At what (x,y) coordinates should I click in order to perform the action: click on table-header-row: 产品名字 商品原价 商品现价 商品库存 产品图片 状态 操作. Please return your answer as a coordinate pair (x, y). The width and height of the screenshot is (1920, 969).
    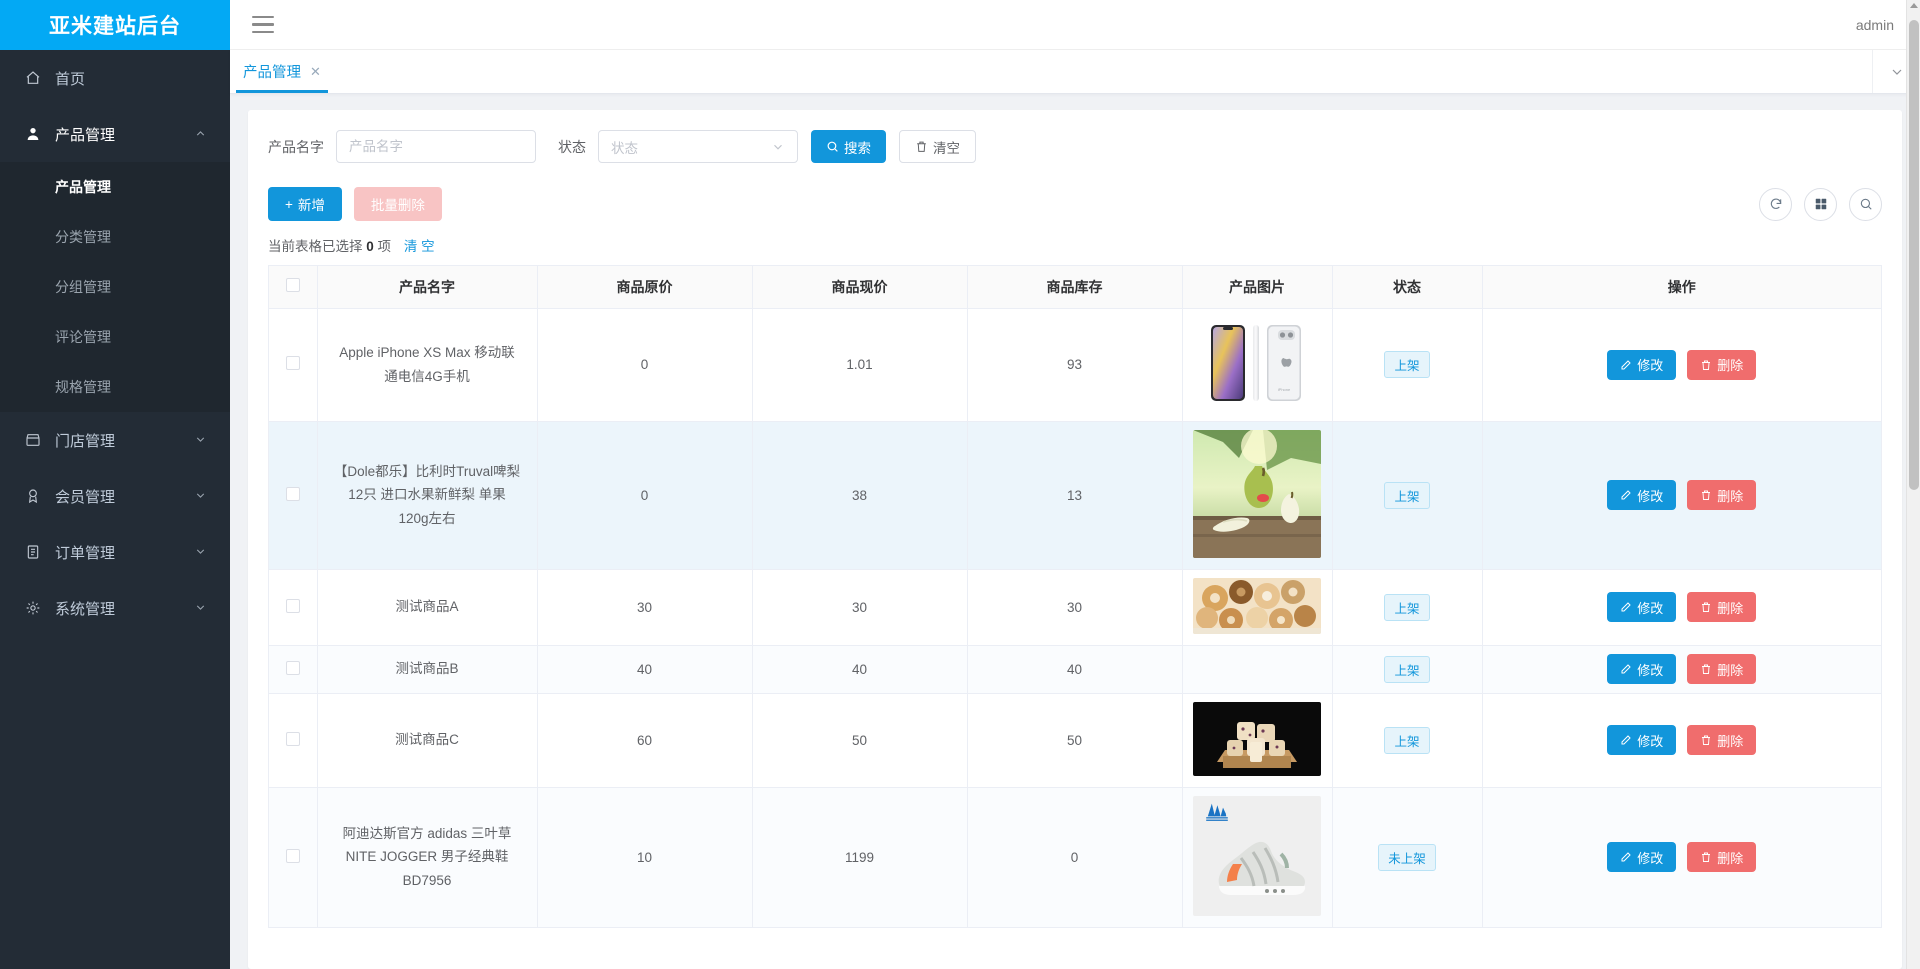
    Looking at the image, I should click on (1075, 287).